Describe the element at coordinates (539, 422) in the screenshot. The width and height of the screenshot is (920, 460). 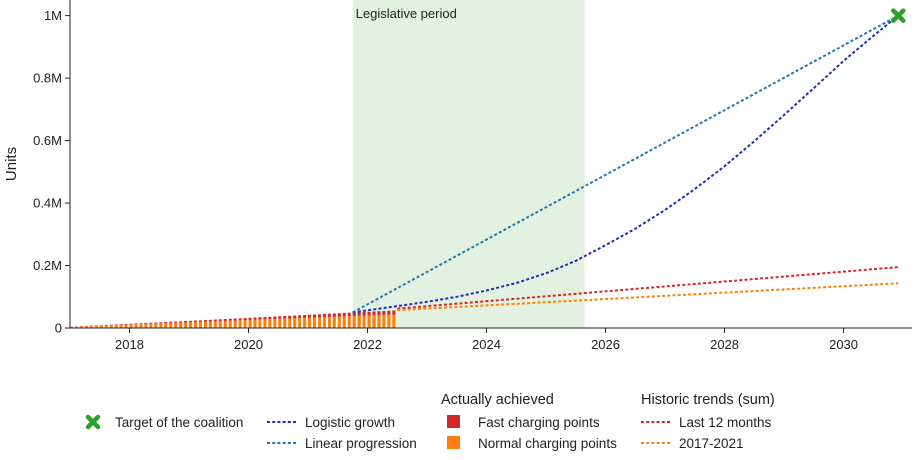
I see `legend-fast-label: Fast charging points` at that location.